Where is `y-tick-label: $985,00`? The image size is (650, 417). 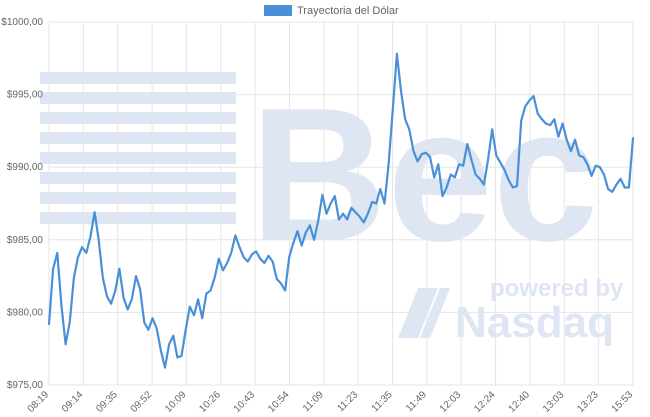 y-tick-label: $985,00 is located at coordinates (25, 240).